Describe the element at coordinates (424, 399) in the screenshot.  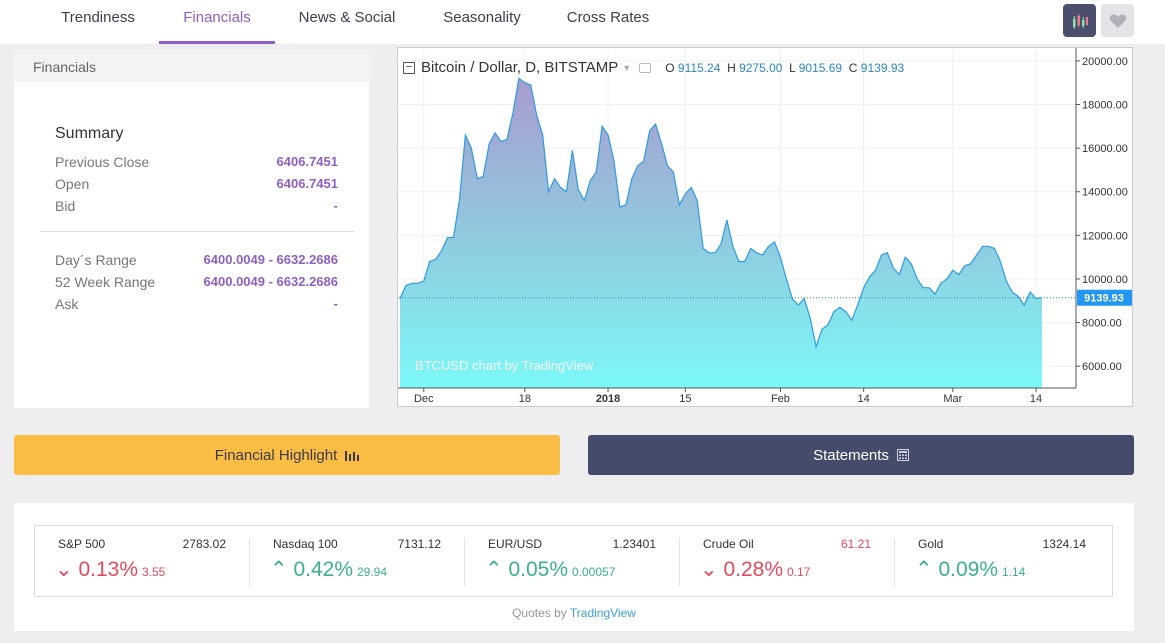
I see `x-tick-label: Dec` at that location.